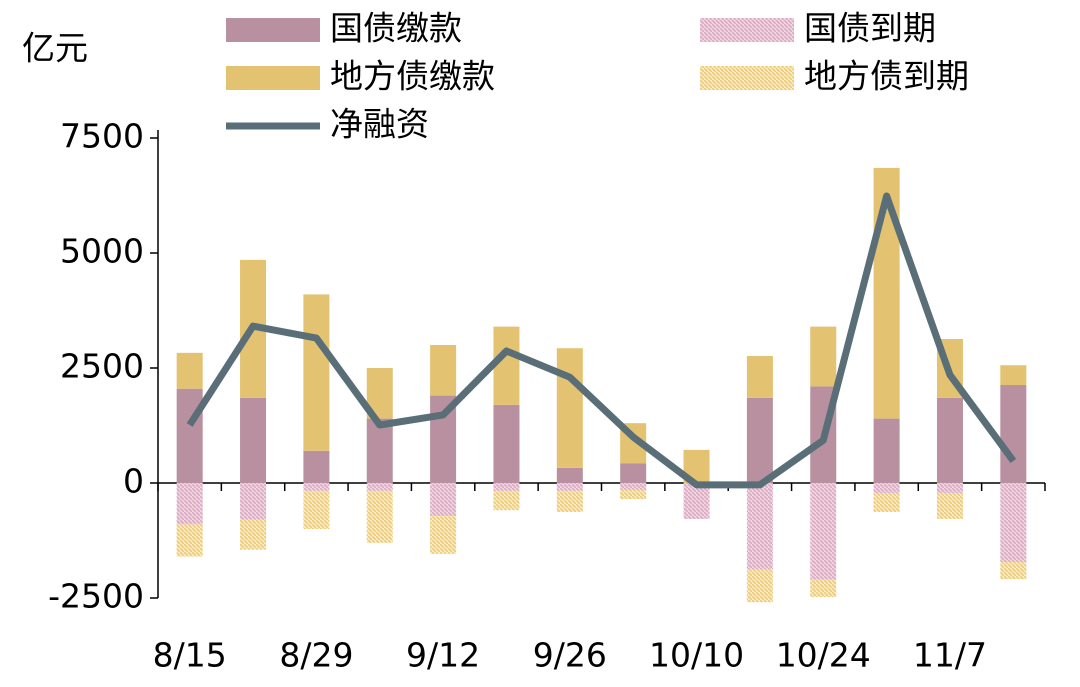  Describe the element at coordinates (133, 481) in the screenshot. I see `y-tick-label: 0` at that location.